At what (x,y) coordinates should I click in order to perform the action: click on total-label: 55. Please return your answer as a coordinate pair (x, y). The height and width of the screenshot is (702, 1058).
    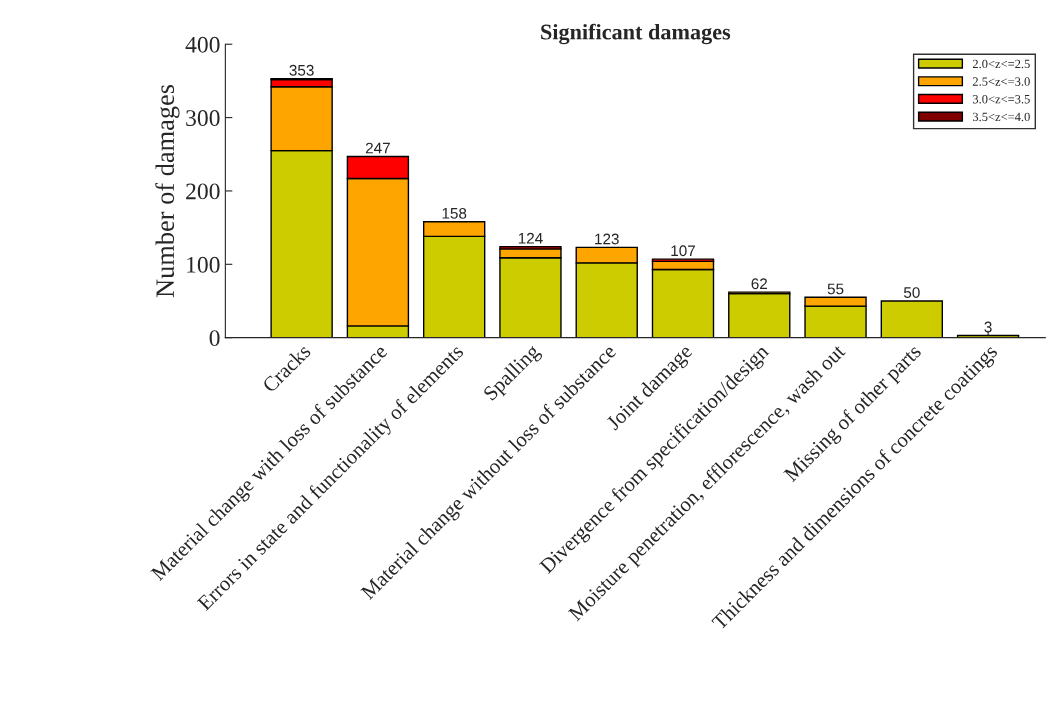
    Looking at the image, I should click on (835, 289).